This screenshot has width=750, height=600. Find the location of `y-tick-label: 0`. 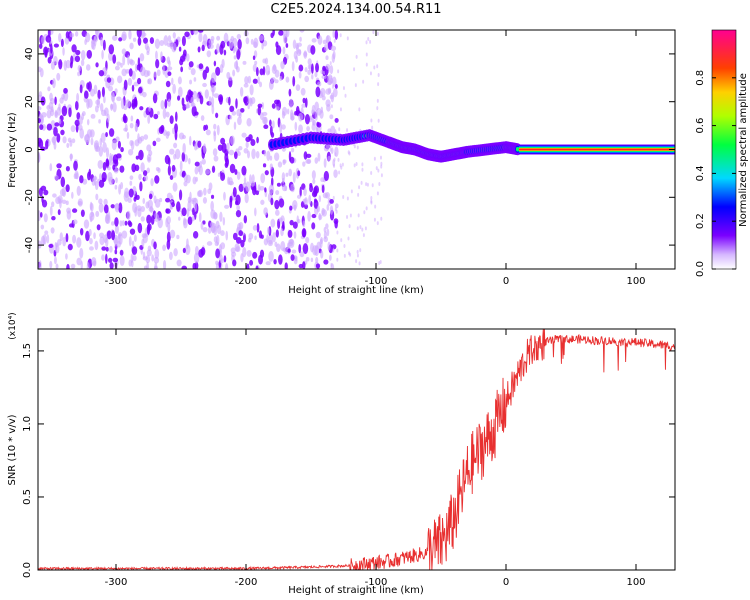

y-tick-label: 0 is located at coordinates (29, 149).